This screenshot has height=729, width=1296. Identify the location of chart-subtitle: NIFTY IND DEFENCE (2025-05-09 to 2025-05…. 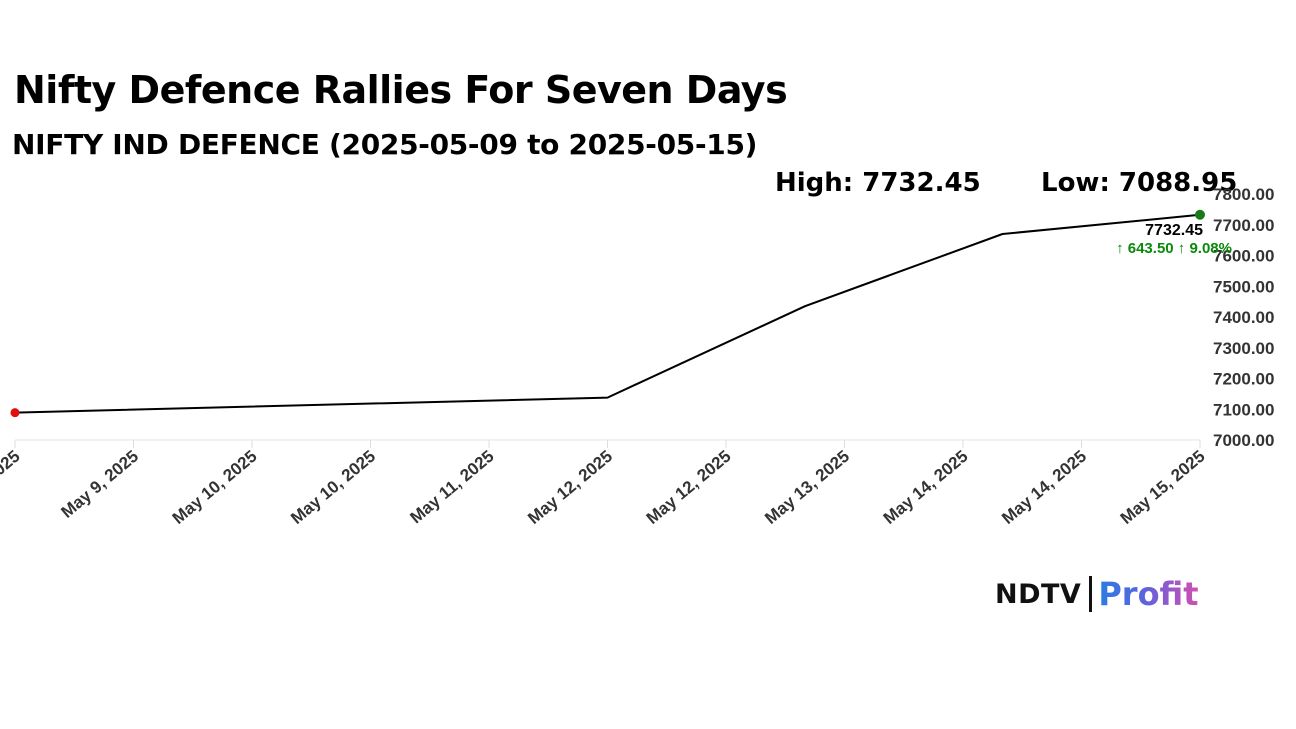
(385, 144).